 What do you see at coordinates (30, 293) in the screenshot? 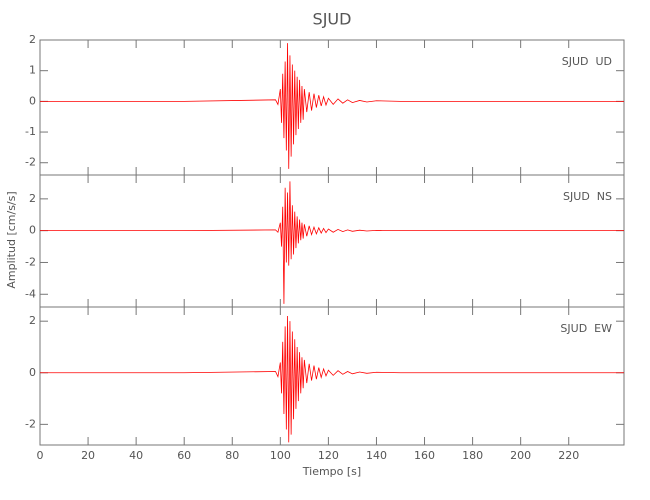
I see `y-tick-label: -4` at bounding box center [30, 293].